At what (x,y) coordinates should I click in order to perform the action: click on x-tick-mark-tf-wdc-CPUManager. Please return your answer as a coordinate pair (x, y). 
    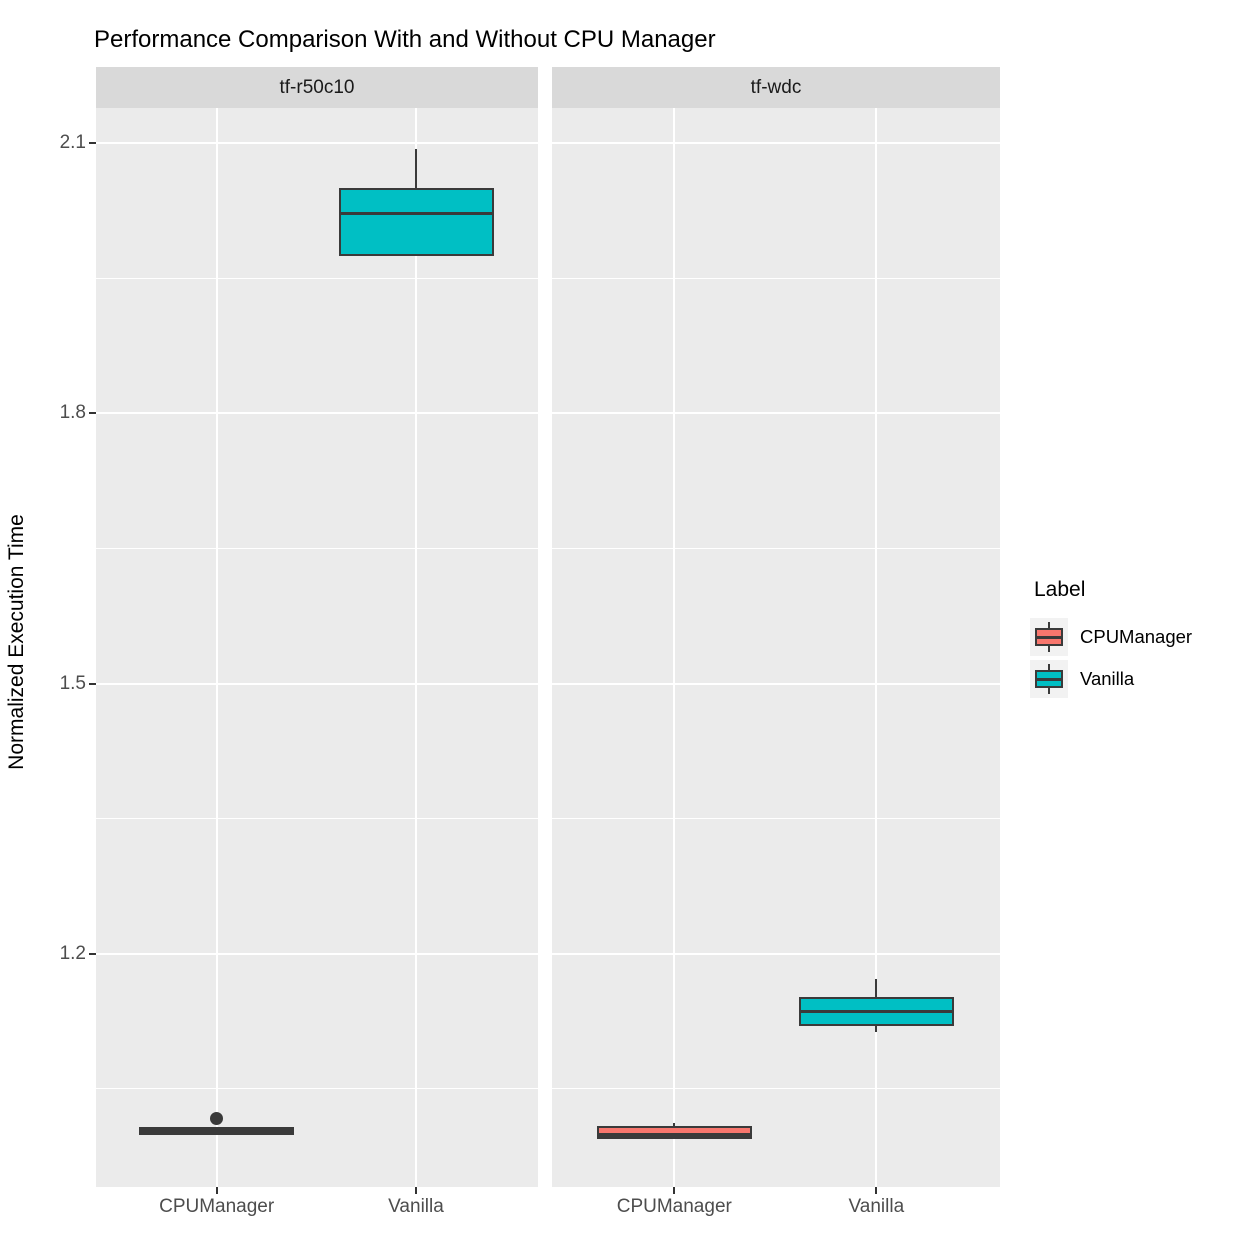
    Looking at the image, I should click on (674, 1190).